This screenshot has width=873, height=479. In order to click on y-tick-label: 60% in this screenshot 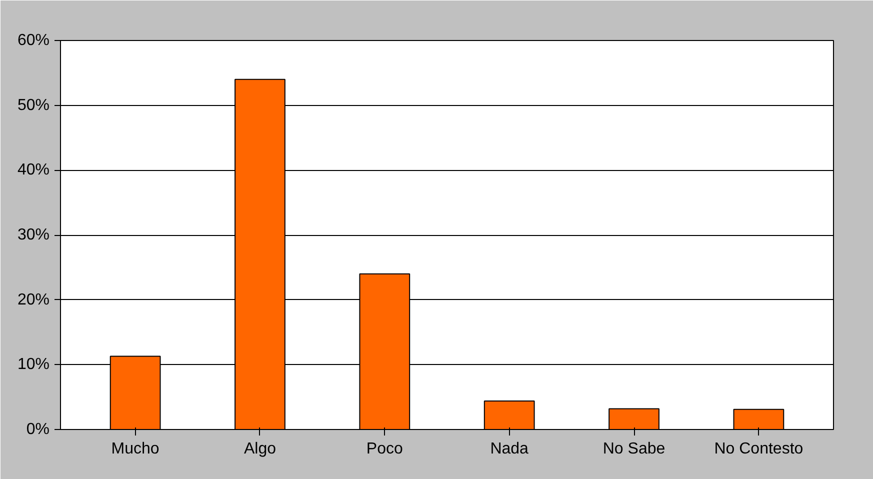, I will do `click(33, 40)`.